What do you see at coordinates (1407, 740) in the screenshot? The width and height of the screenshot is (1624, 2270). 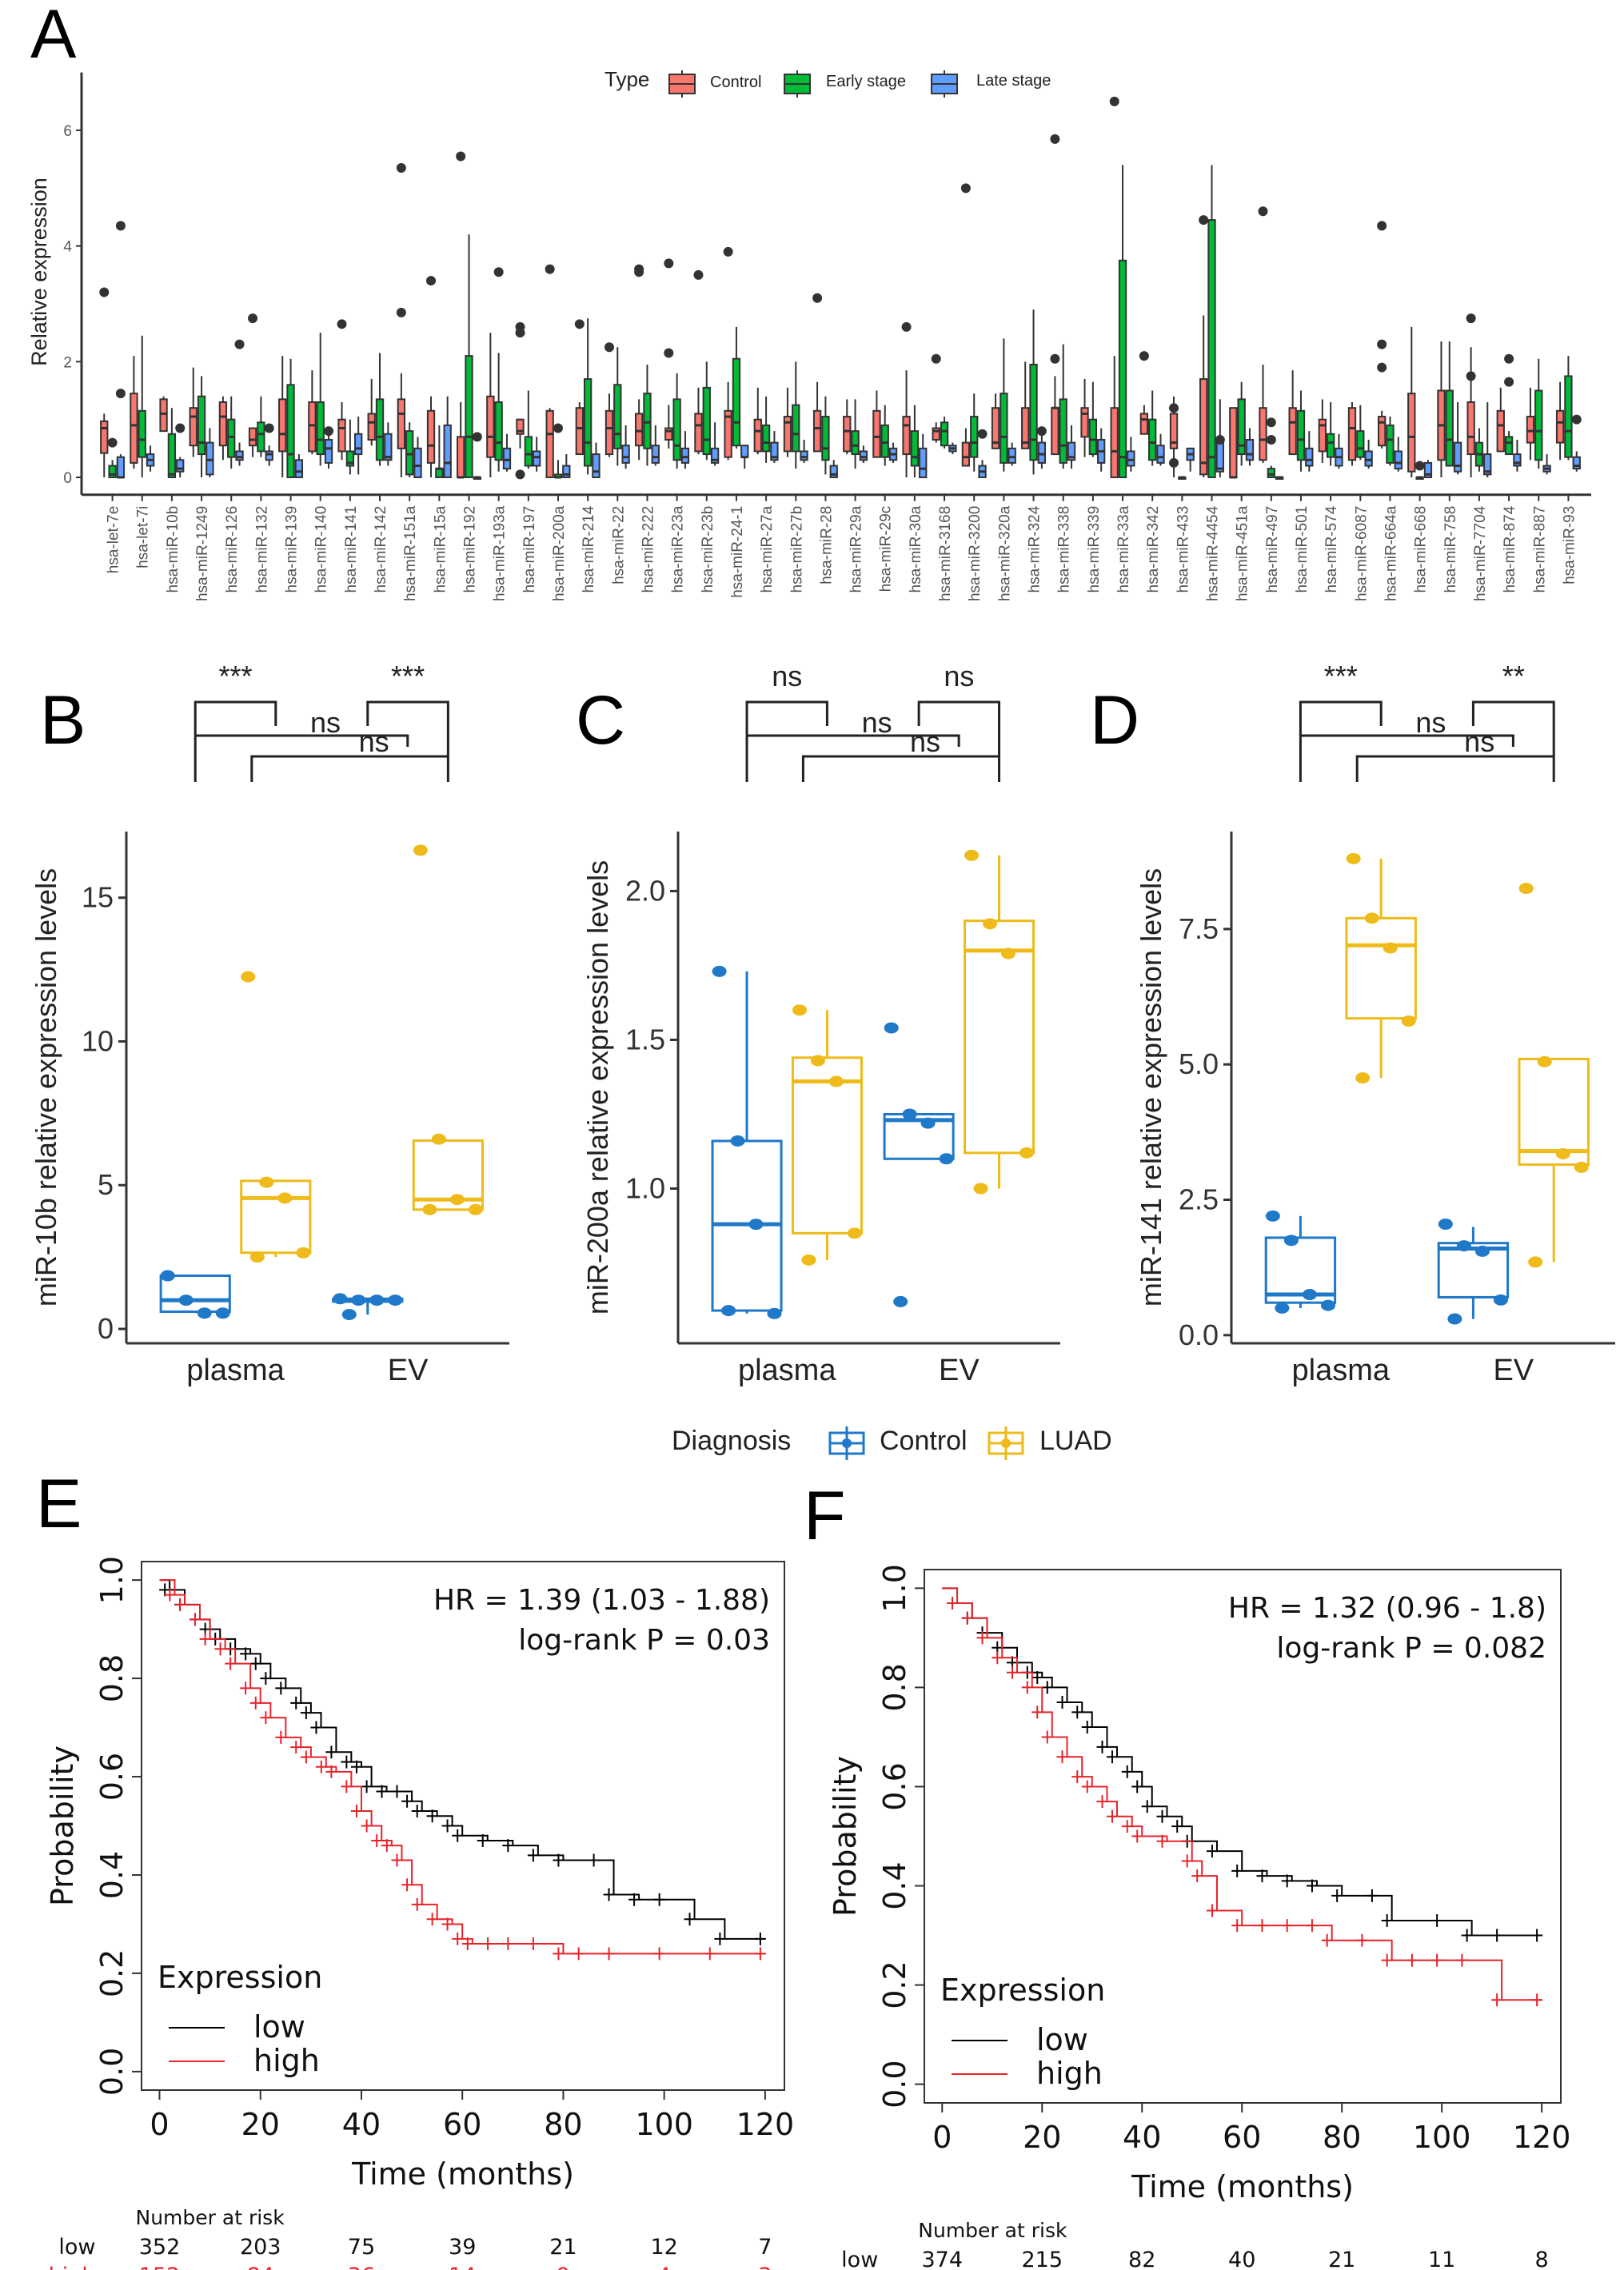 I see `bracket-control` at bounding box center [1407, 740].